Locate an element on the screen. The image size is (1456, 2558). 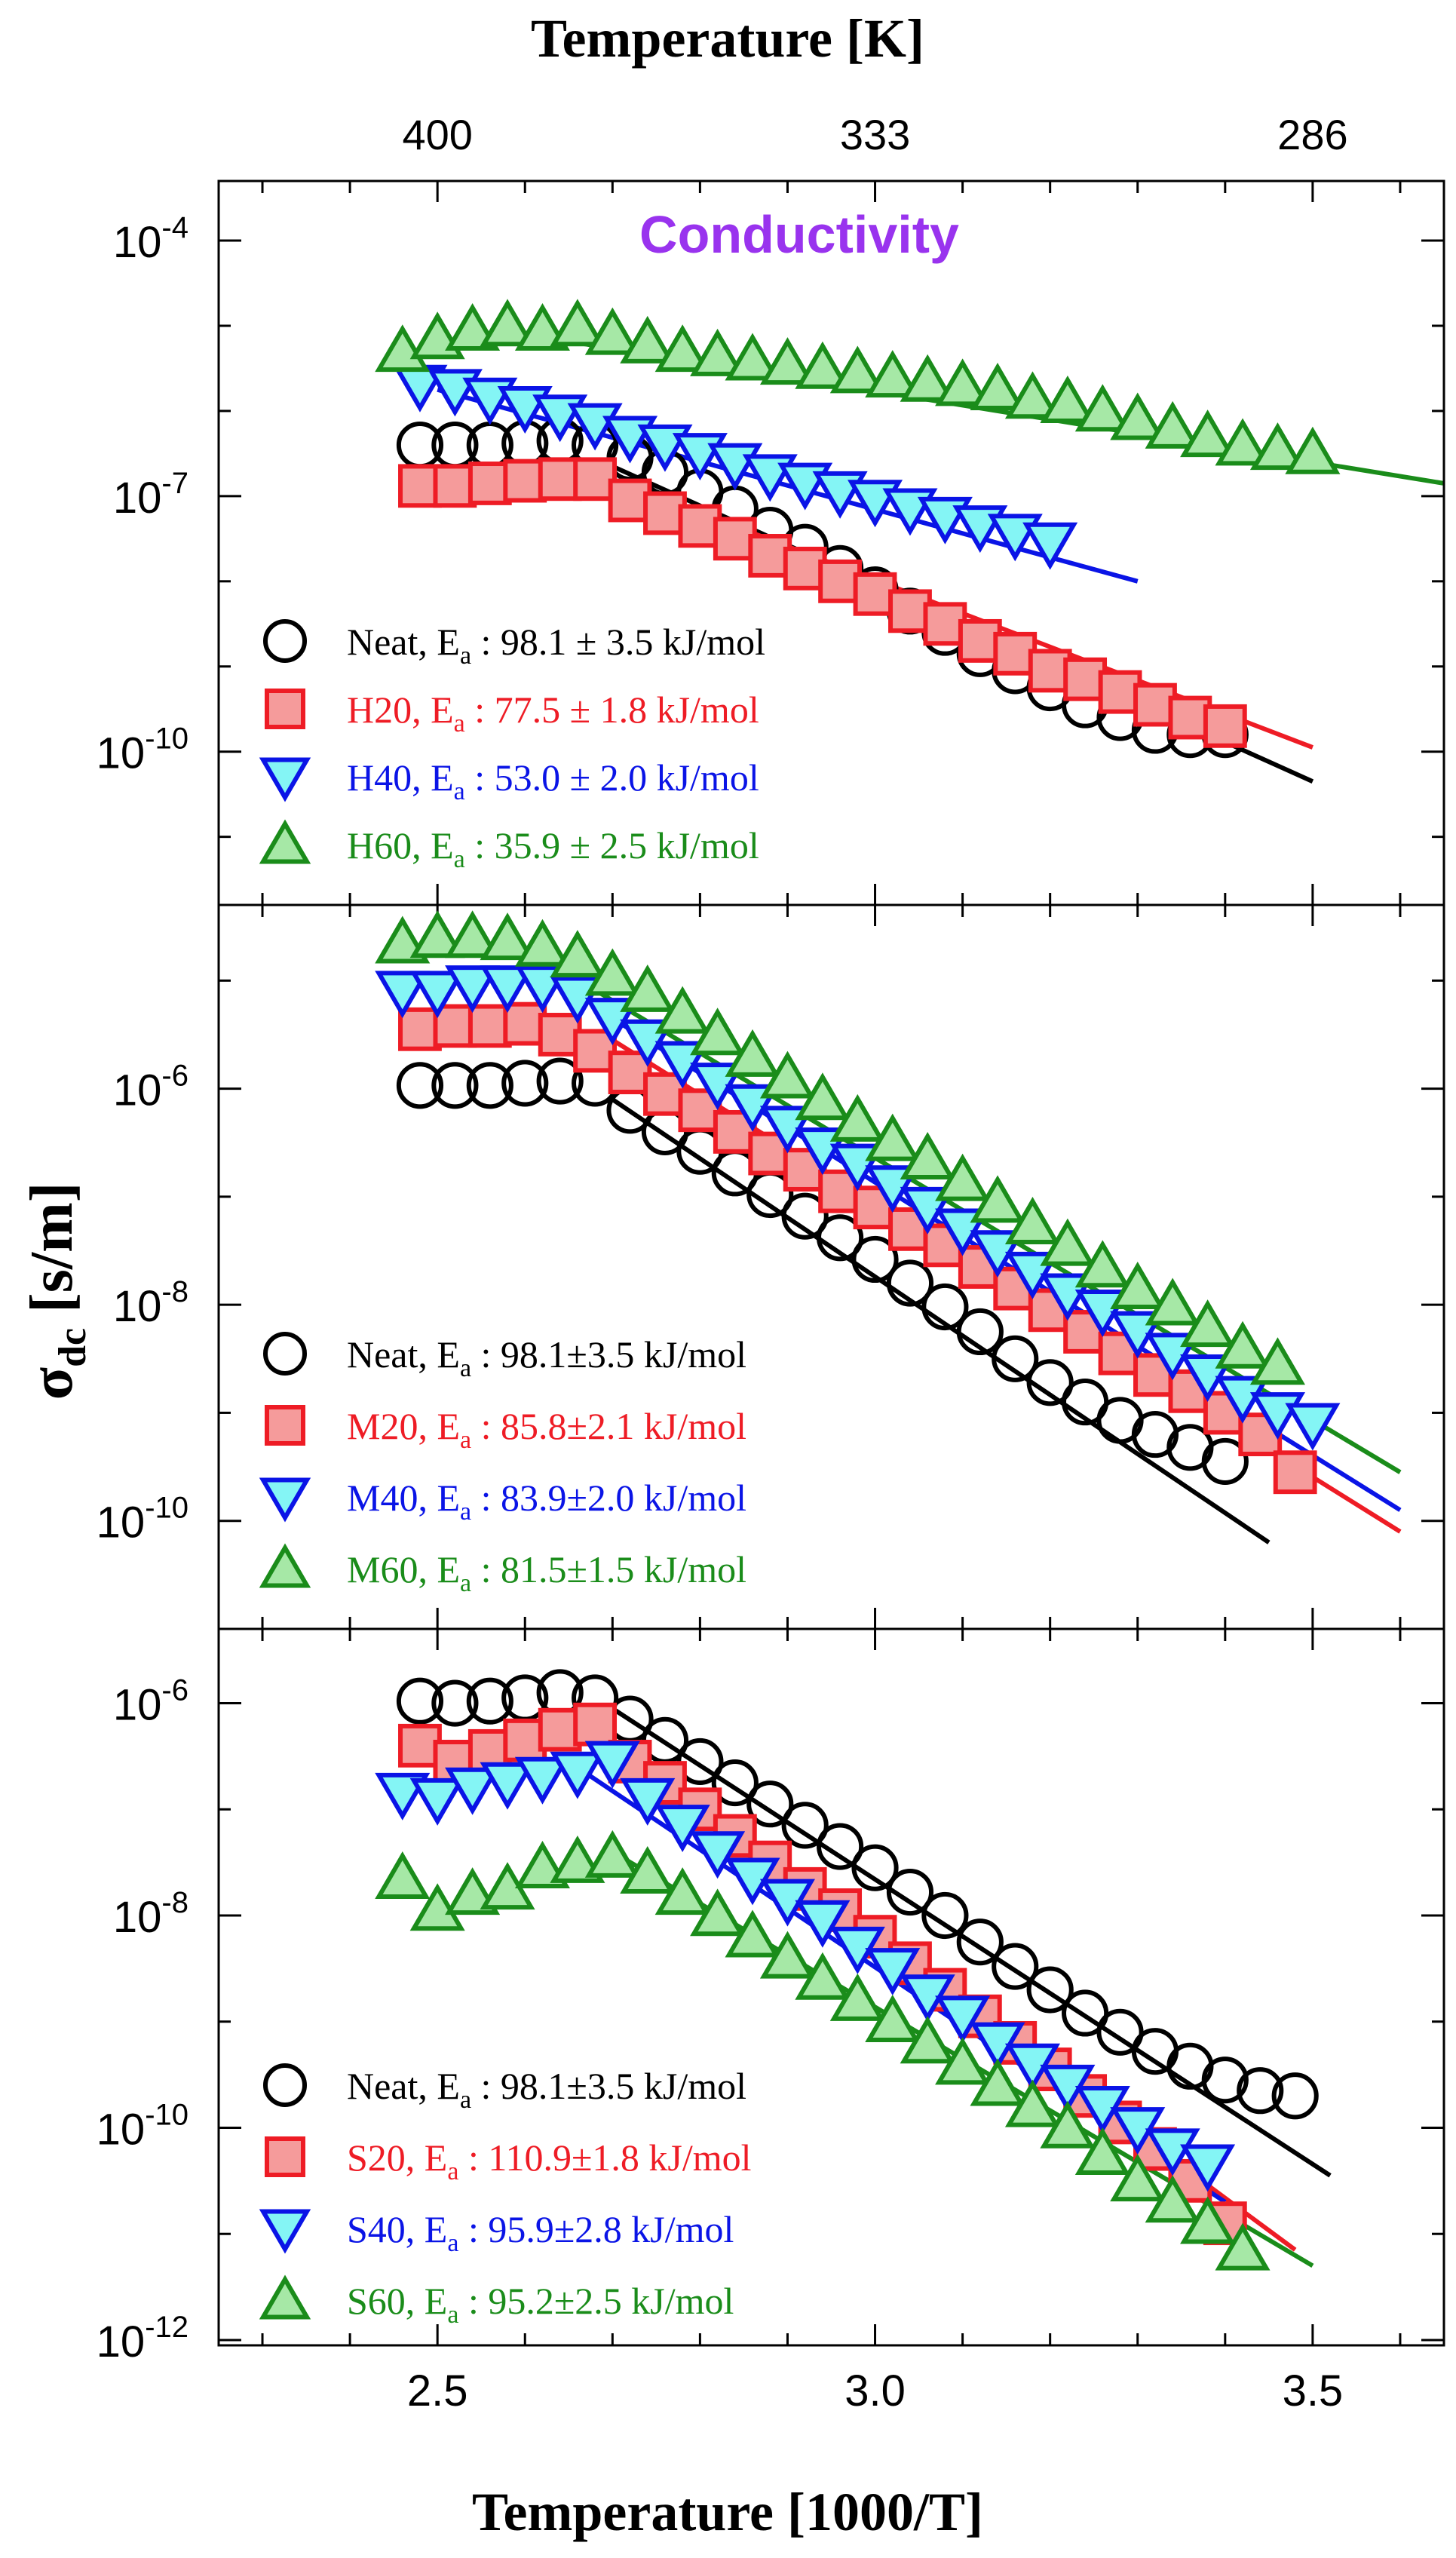
legend-name: M20, E is located at coordinates (403, 1426).